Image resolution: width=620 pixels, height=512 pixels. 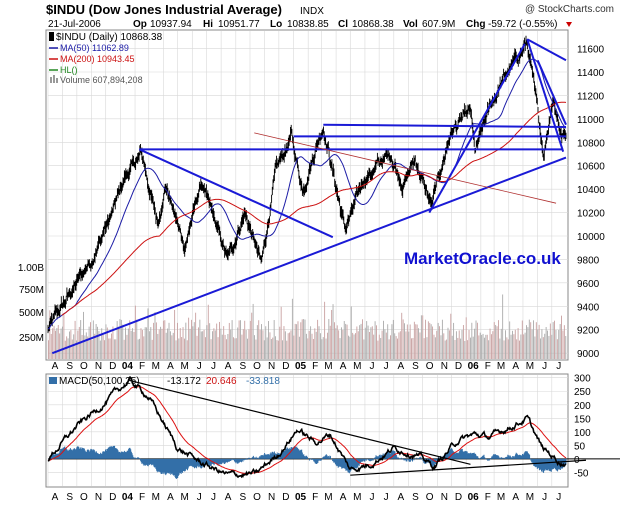 What do you see at coordinates (482, 258) in the screenshot?
I see `watermark: MarketOracle.co.uk` at bounding box center [482, 258].